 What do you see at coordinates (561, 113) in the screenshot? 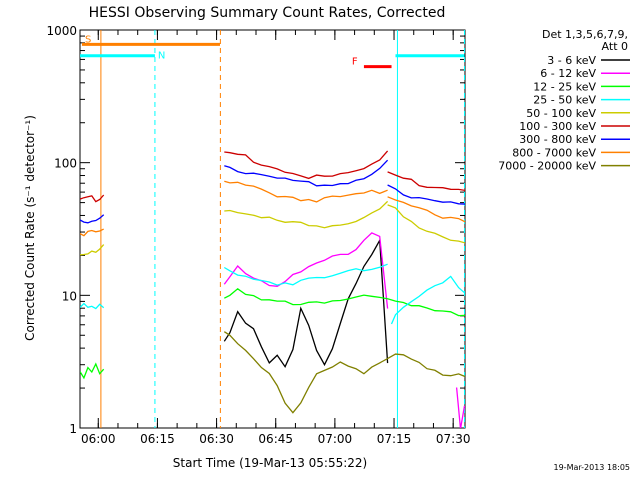
I see `legend-entry: 50 - 100 keV` at bounding box center [561, 113].